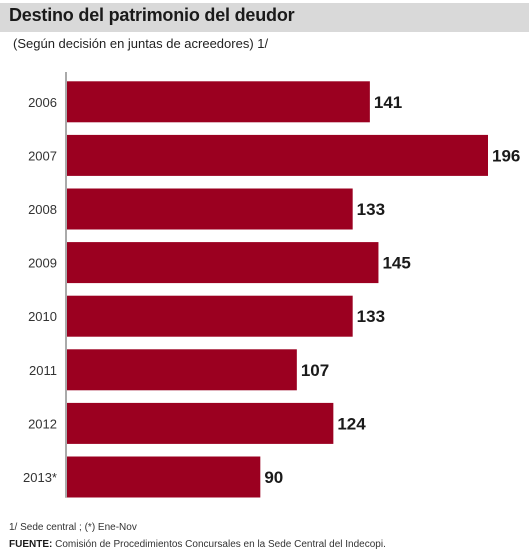 The height and width of the screenshot is (554, 529). Describe the element at coordinates (182, 370) in the screenshot. I see `bar-2011` at that location.